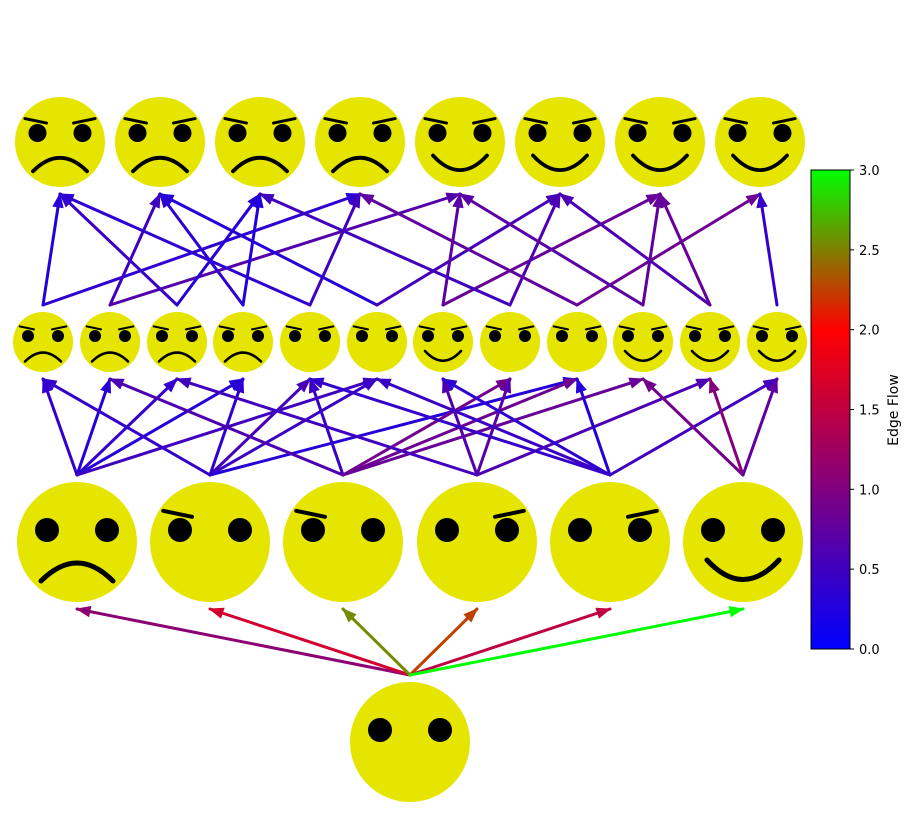 This screenshot has height=819, width=911. What do you see at coordinates (260, 165) in the screenshot?
I see `frown-mouth` at bounding box center [260, 165].